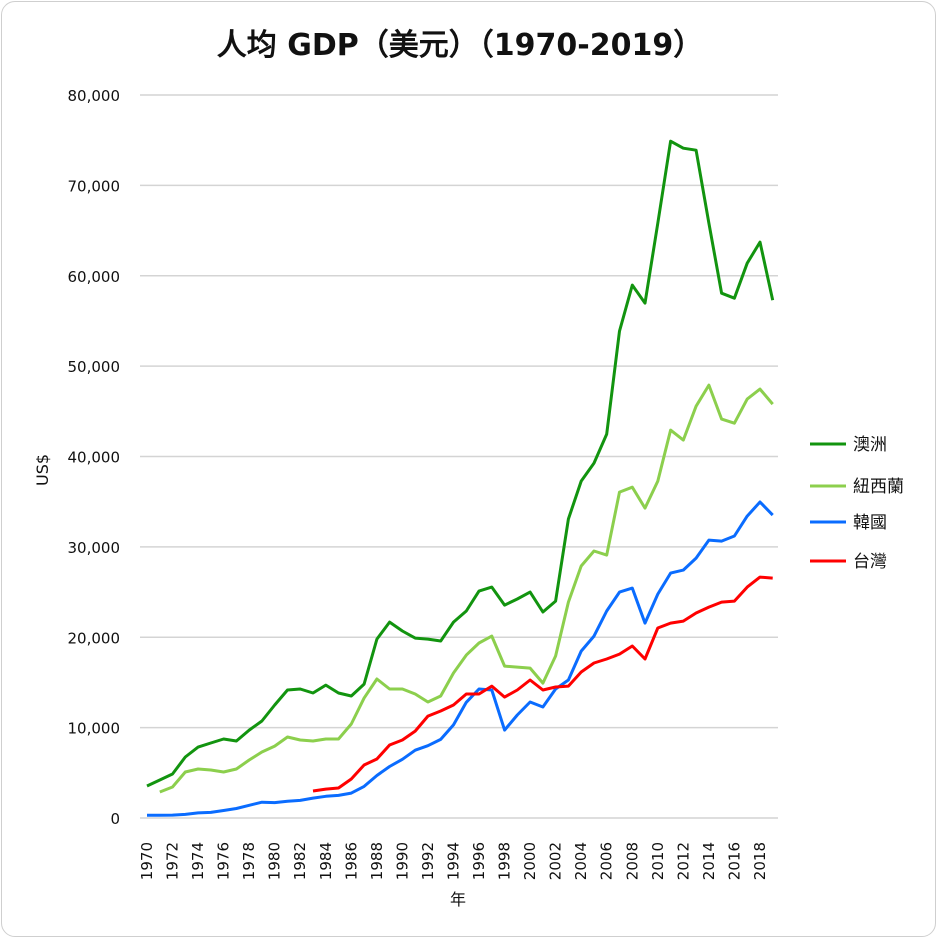  What do you see at coordinates (530, 861) in the screenshot?
I see `x-tick-label: 2000` at bounding box center [530, 861].